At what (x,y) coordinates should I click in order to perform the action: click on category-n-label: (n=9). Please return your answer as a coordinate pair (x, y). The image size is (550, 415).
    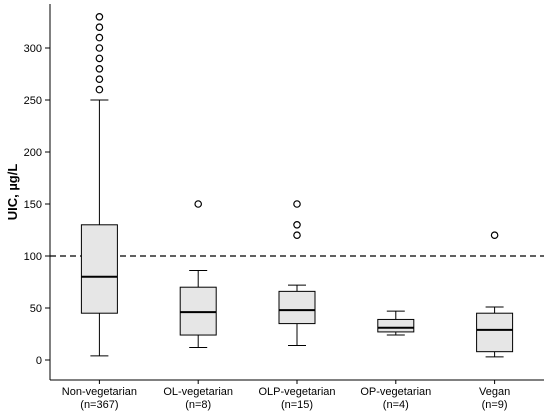
    Looking at the image, I should click on (495, 405).